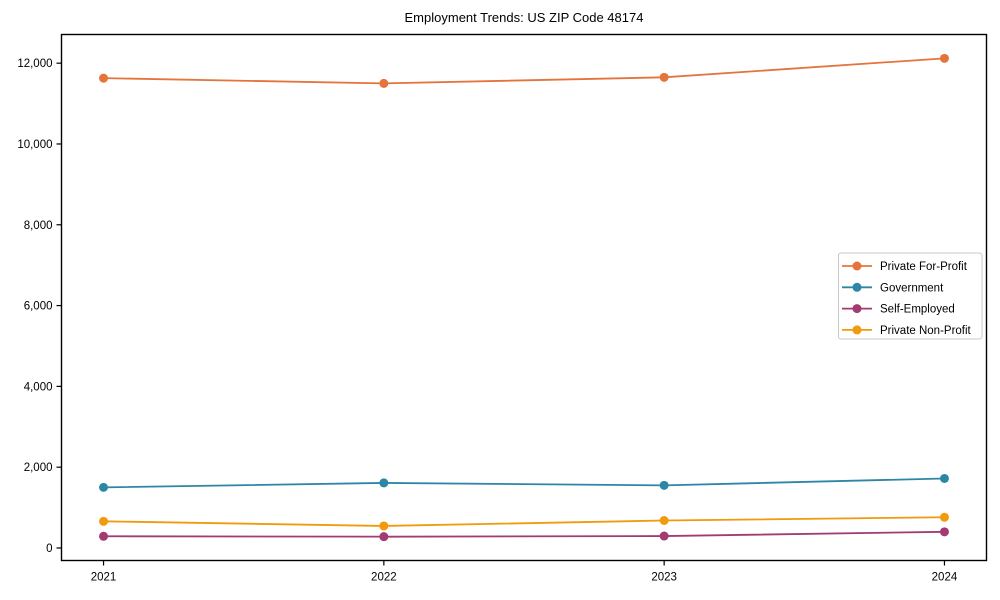 This screenshot has width=1000, height=600. Describe the element at coordinates (384, 526) in the screenshot. I see `data-point-private-non-profit-2022` at that location.